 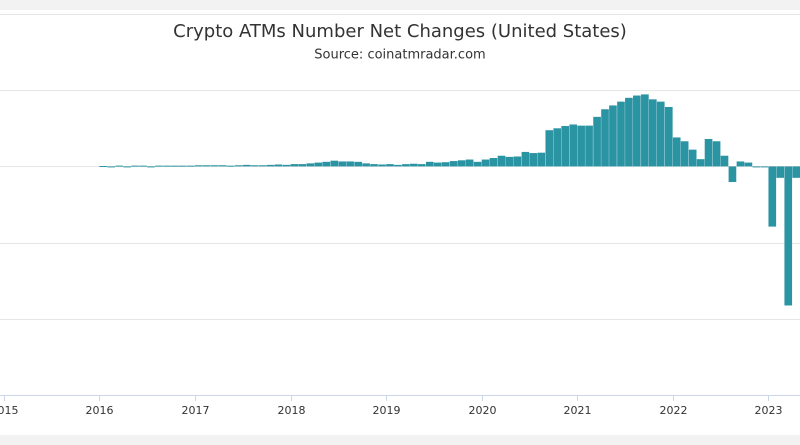 What do you see at coordinates (674, 410) in the screenshot?
I see `x-tick-label: 2022` at bounding box center [674, 410].